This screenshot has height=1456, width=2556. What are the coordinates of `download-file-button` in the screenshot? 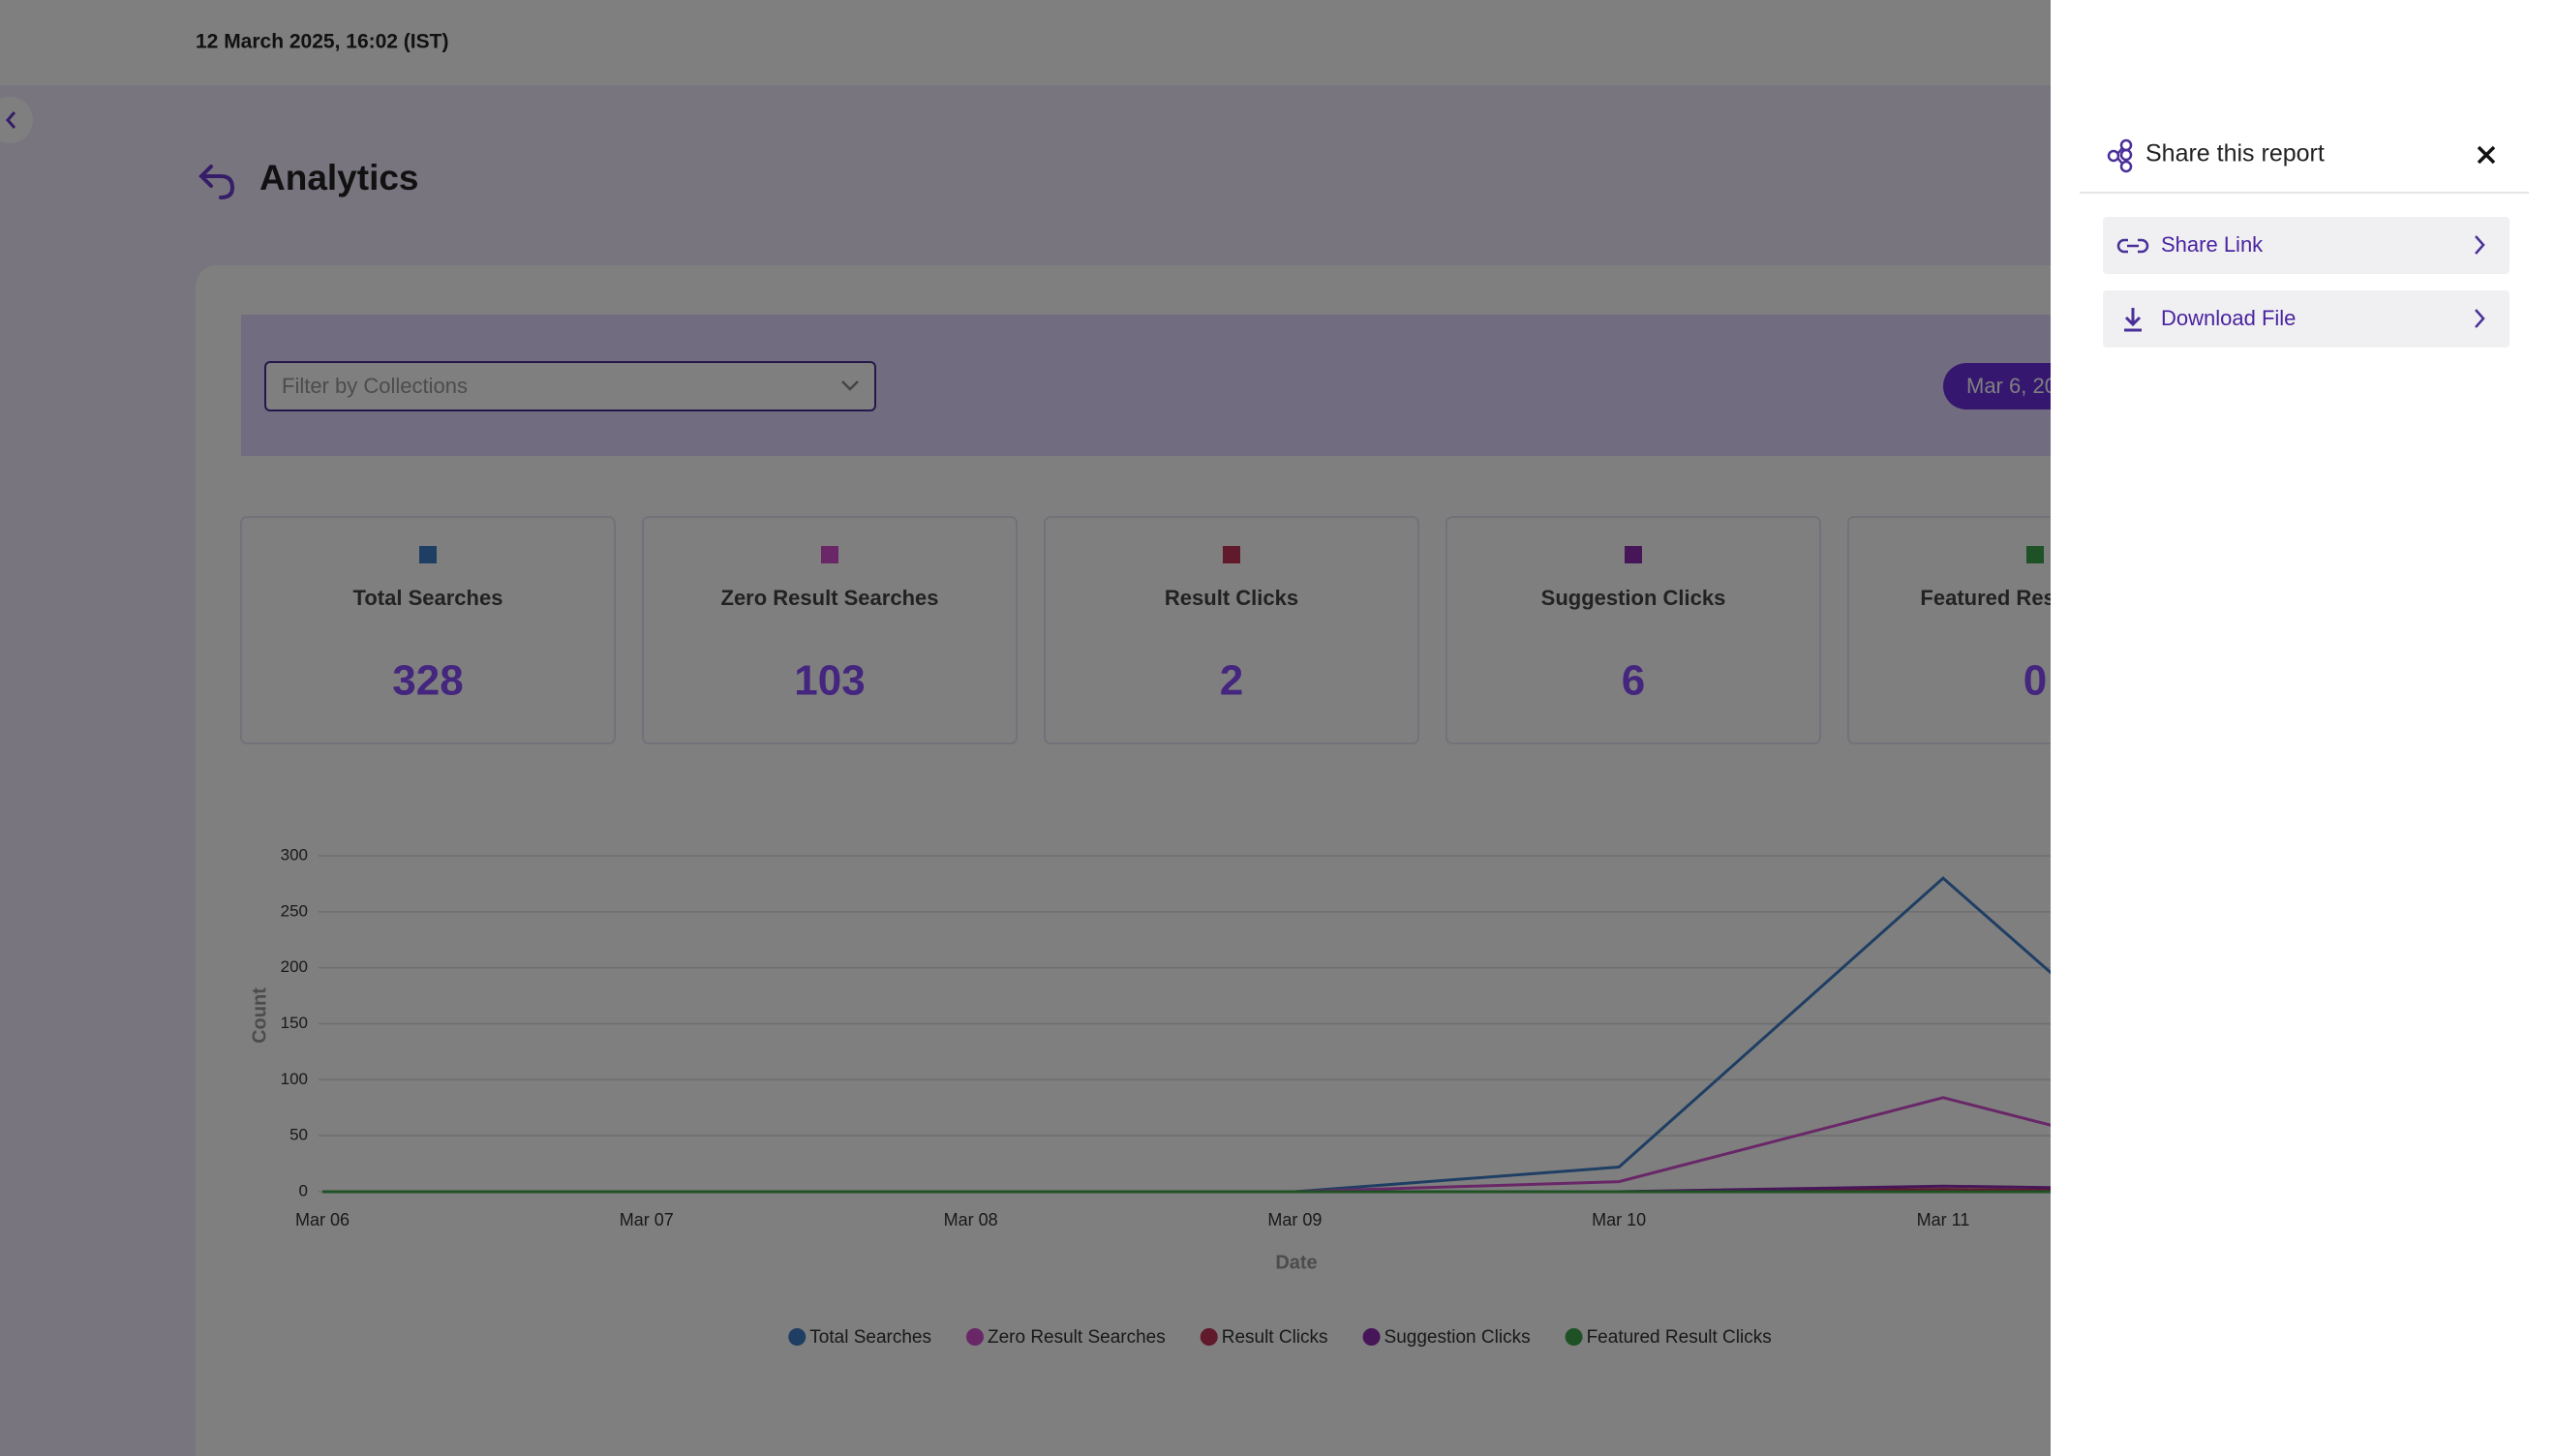 It's located at (2306, 319).